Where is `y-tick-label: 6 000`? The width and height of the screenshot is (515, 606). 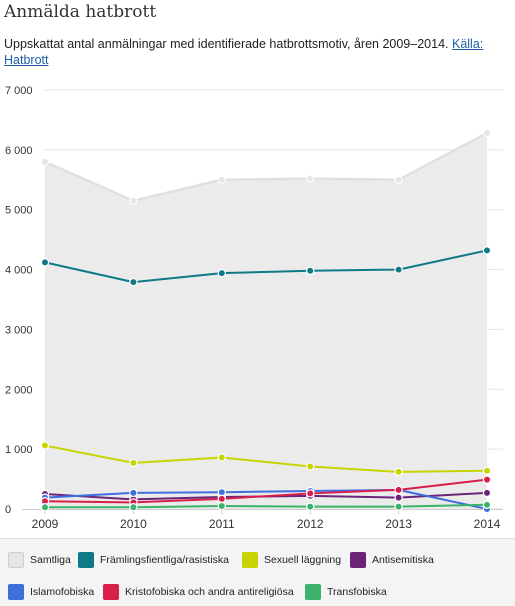 y-tick-label: 6 000 is located at coordinates (19, 151).